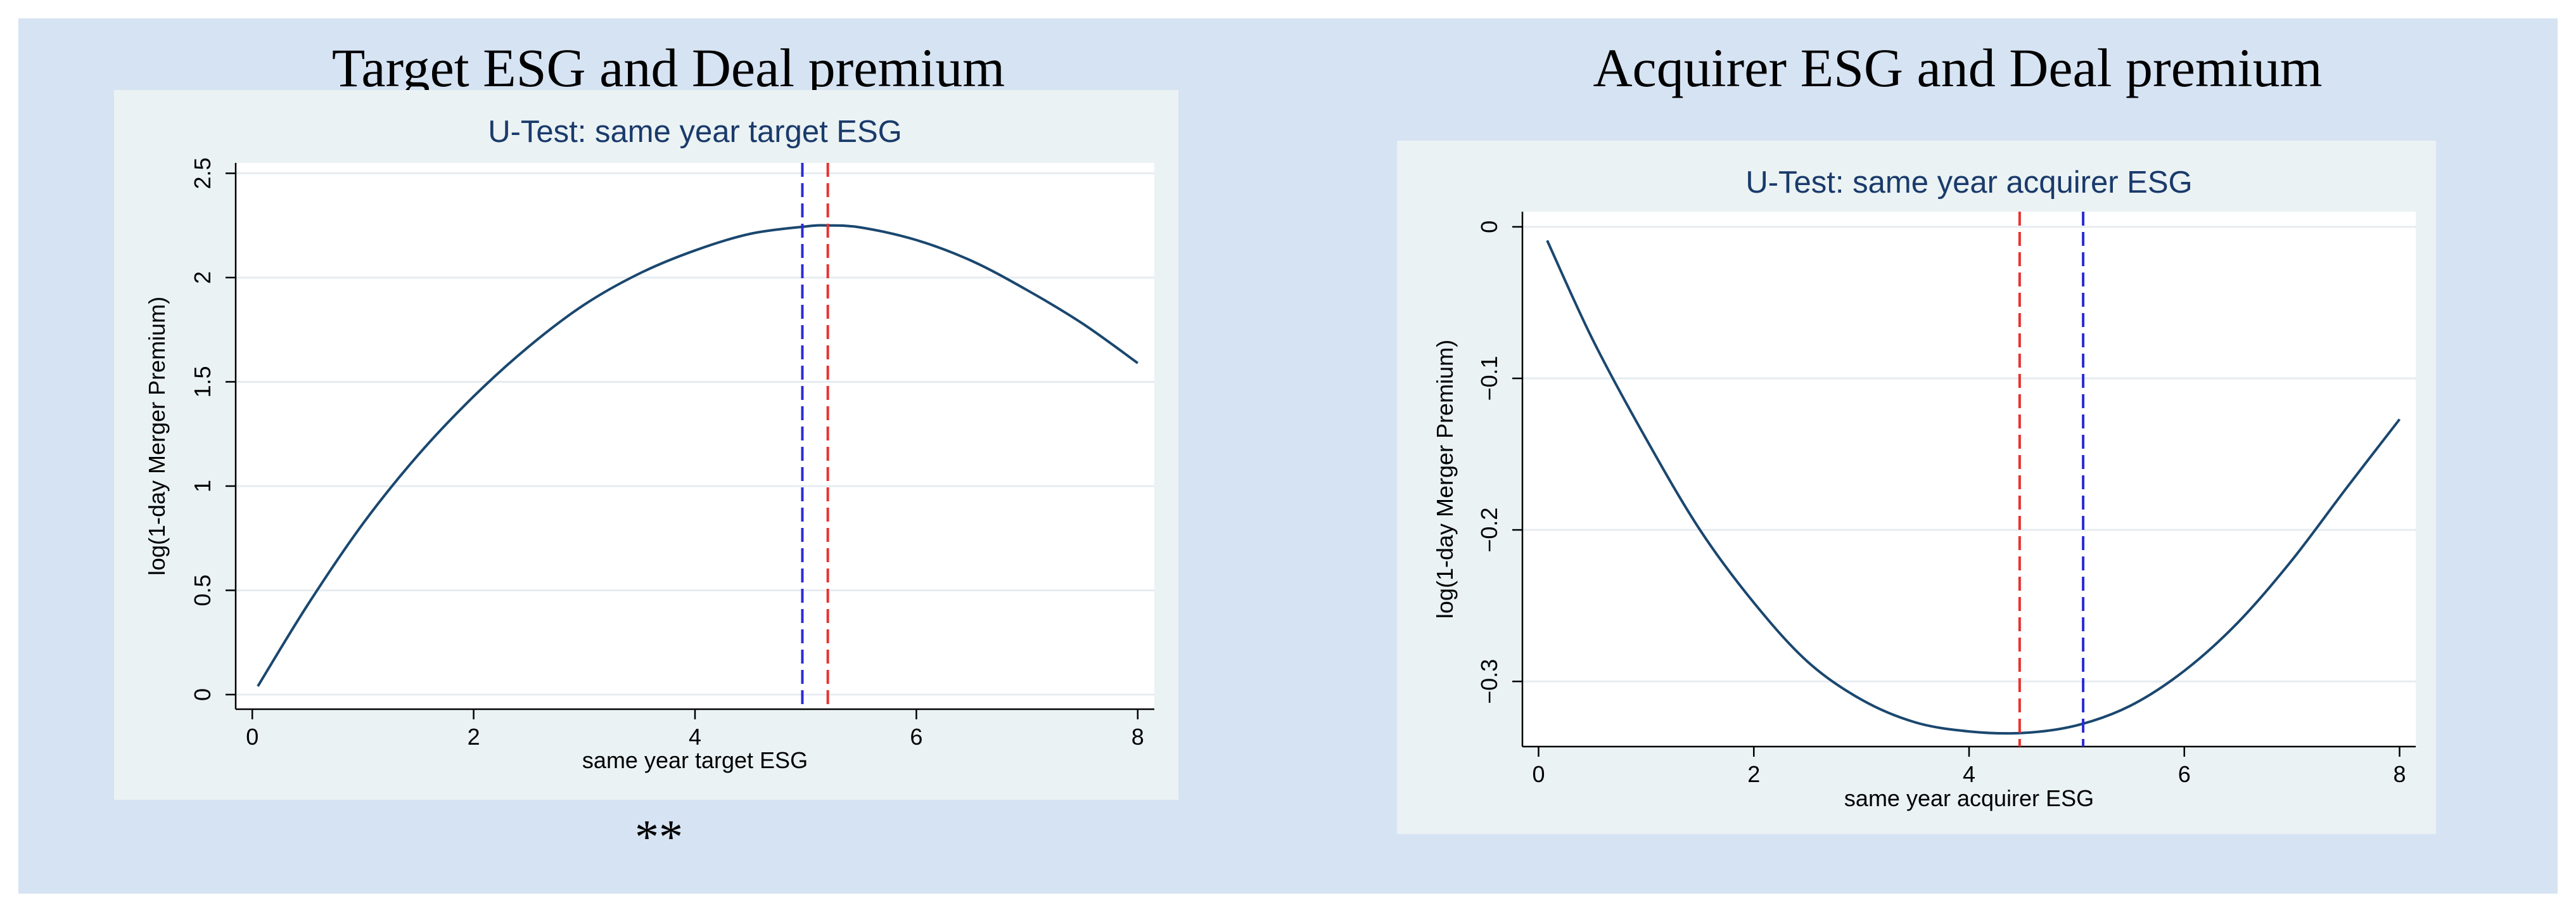 This screenshot has width=2576, height=912. What do you see at coordinates (2400, 774) in the screenshot?
I see `right-x-tick-label: 8` at bounding box center [2400, 774].